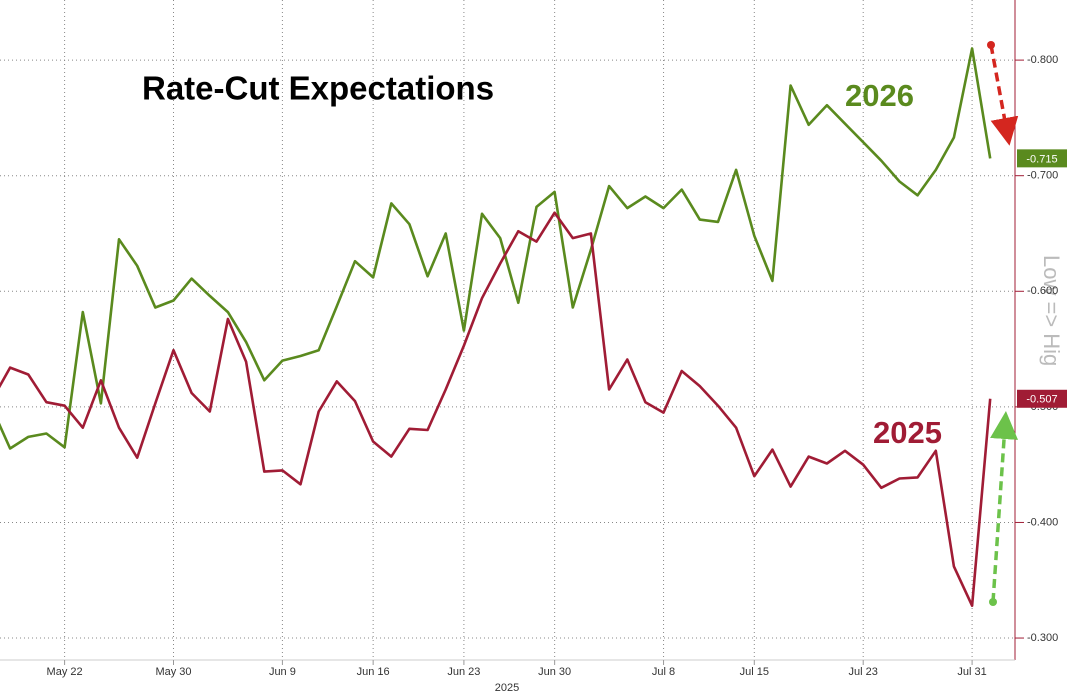  I want to click on x-tick-label: May 30, so click(173, 672).